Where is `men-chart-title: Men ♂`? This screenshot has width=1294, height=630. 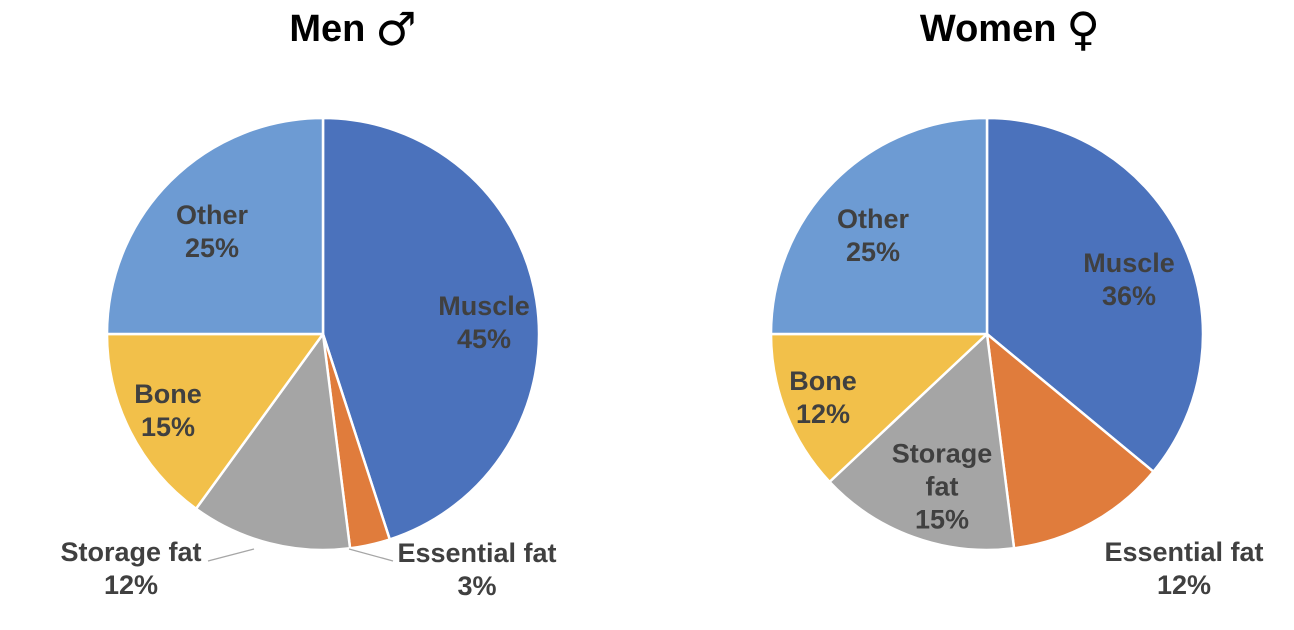 men-chart-title: Men ♂ is located at coordinates (352, 29).